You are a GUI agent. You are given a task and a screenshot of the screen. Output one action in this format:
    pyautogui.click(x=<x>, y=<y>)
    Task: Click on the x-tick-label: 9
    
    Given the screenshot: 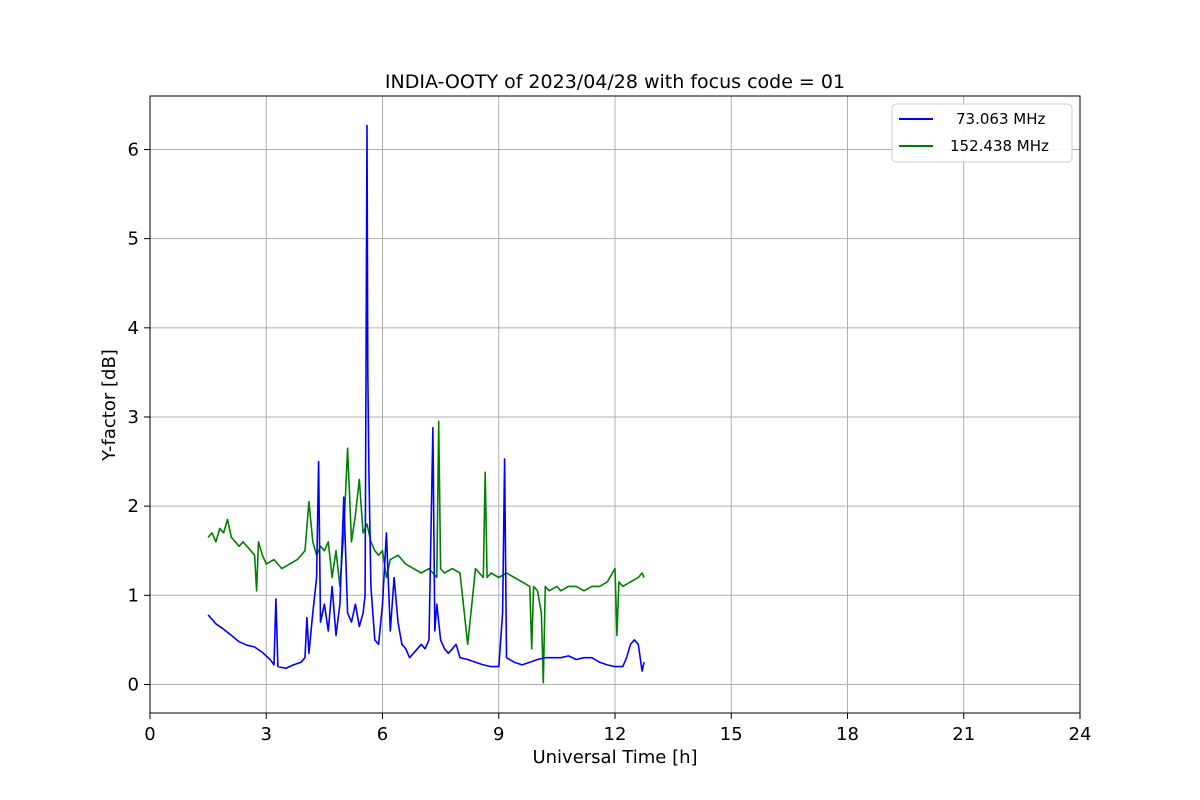 What is the action you would take?
    pyautogui.click(x=498, y=734)
    